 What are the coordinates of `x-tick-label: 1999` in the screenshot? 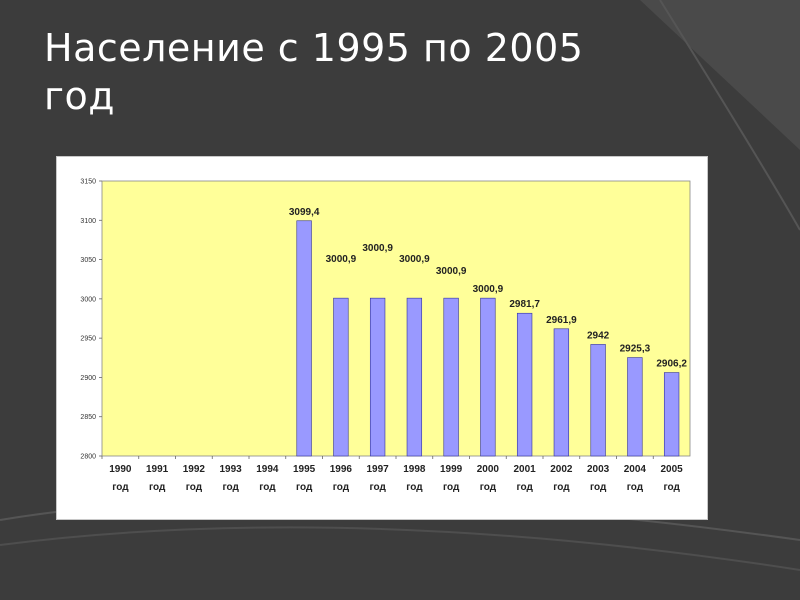 It's located at (451, 469).